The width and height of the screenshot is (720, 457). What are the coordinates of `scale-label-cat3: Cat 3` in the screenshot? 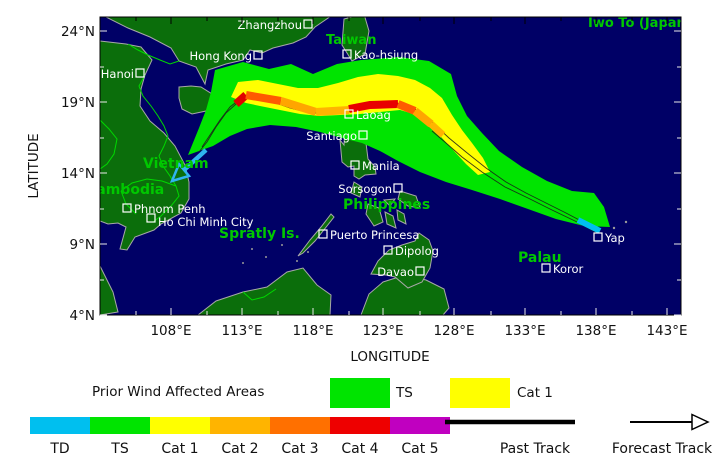 It's located at (299, 449).